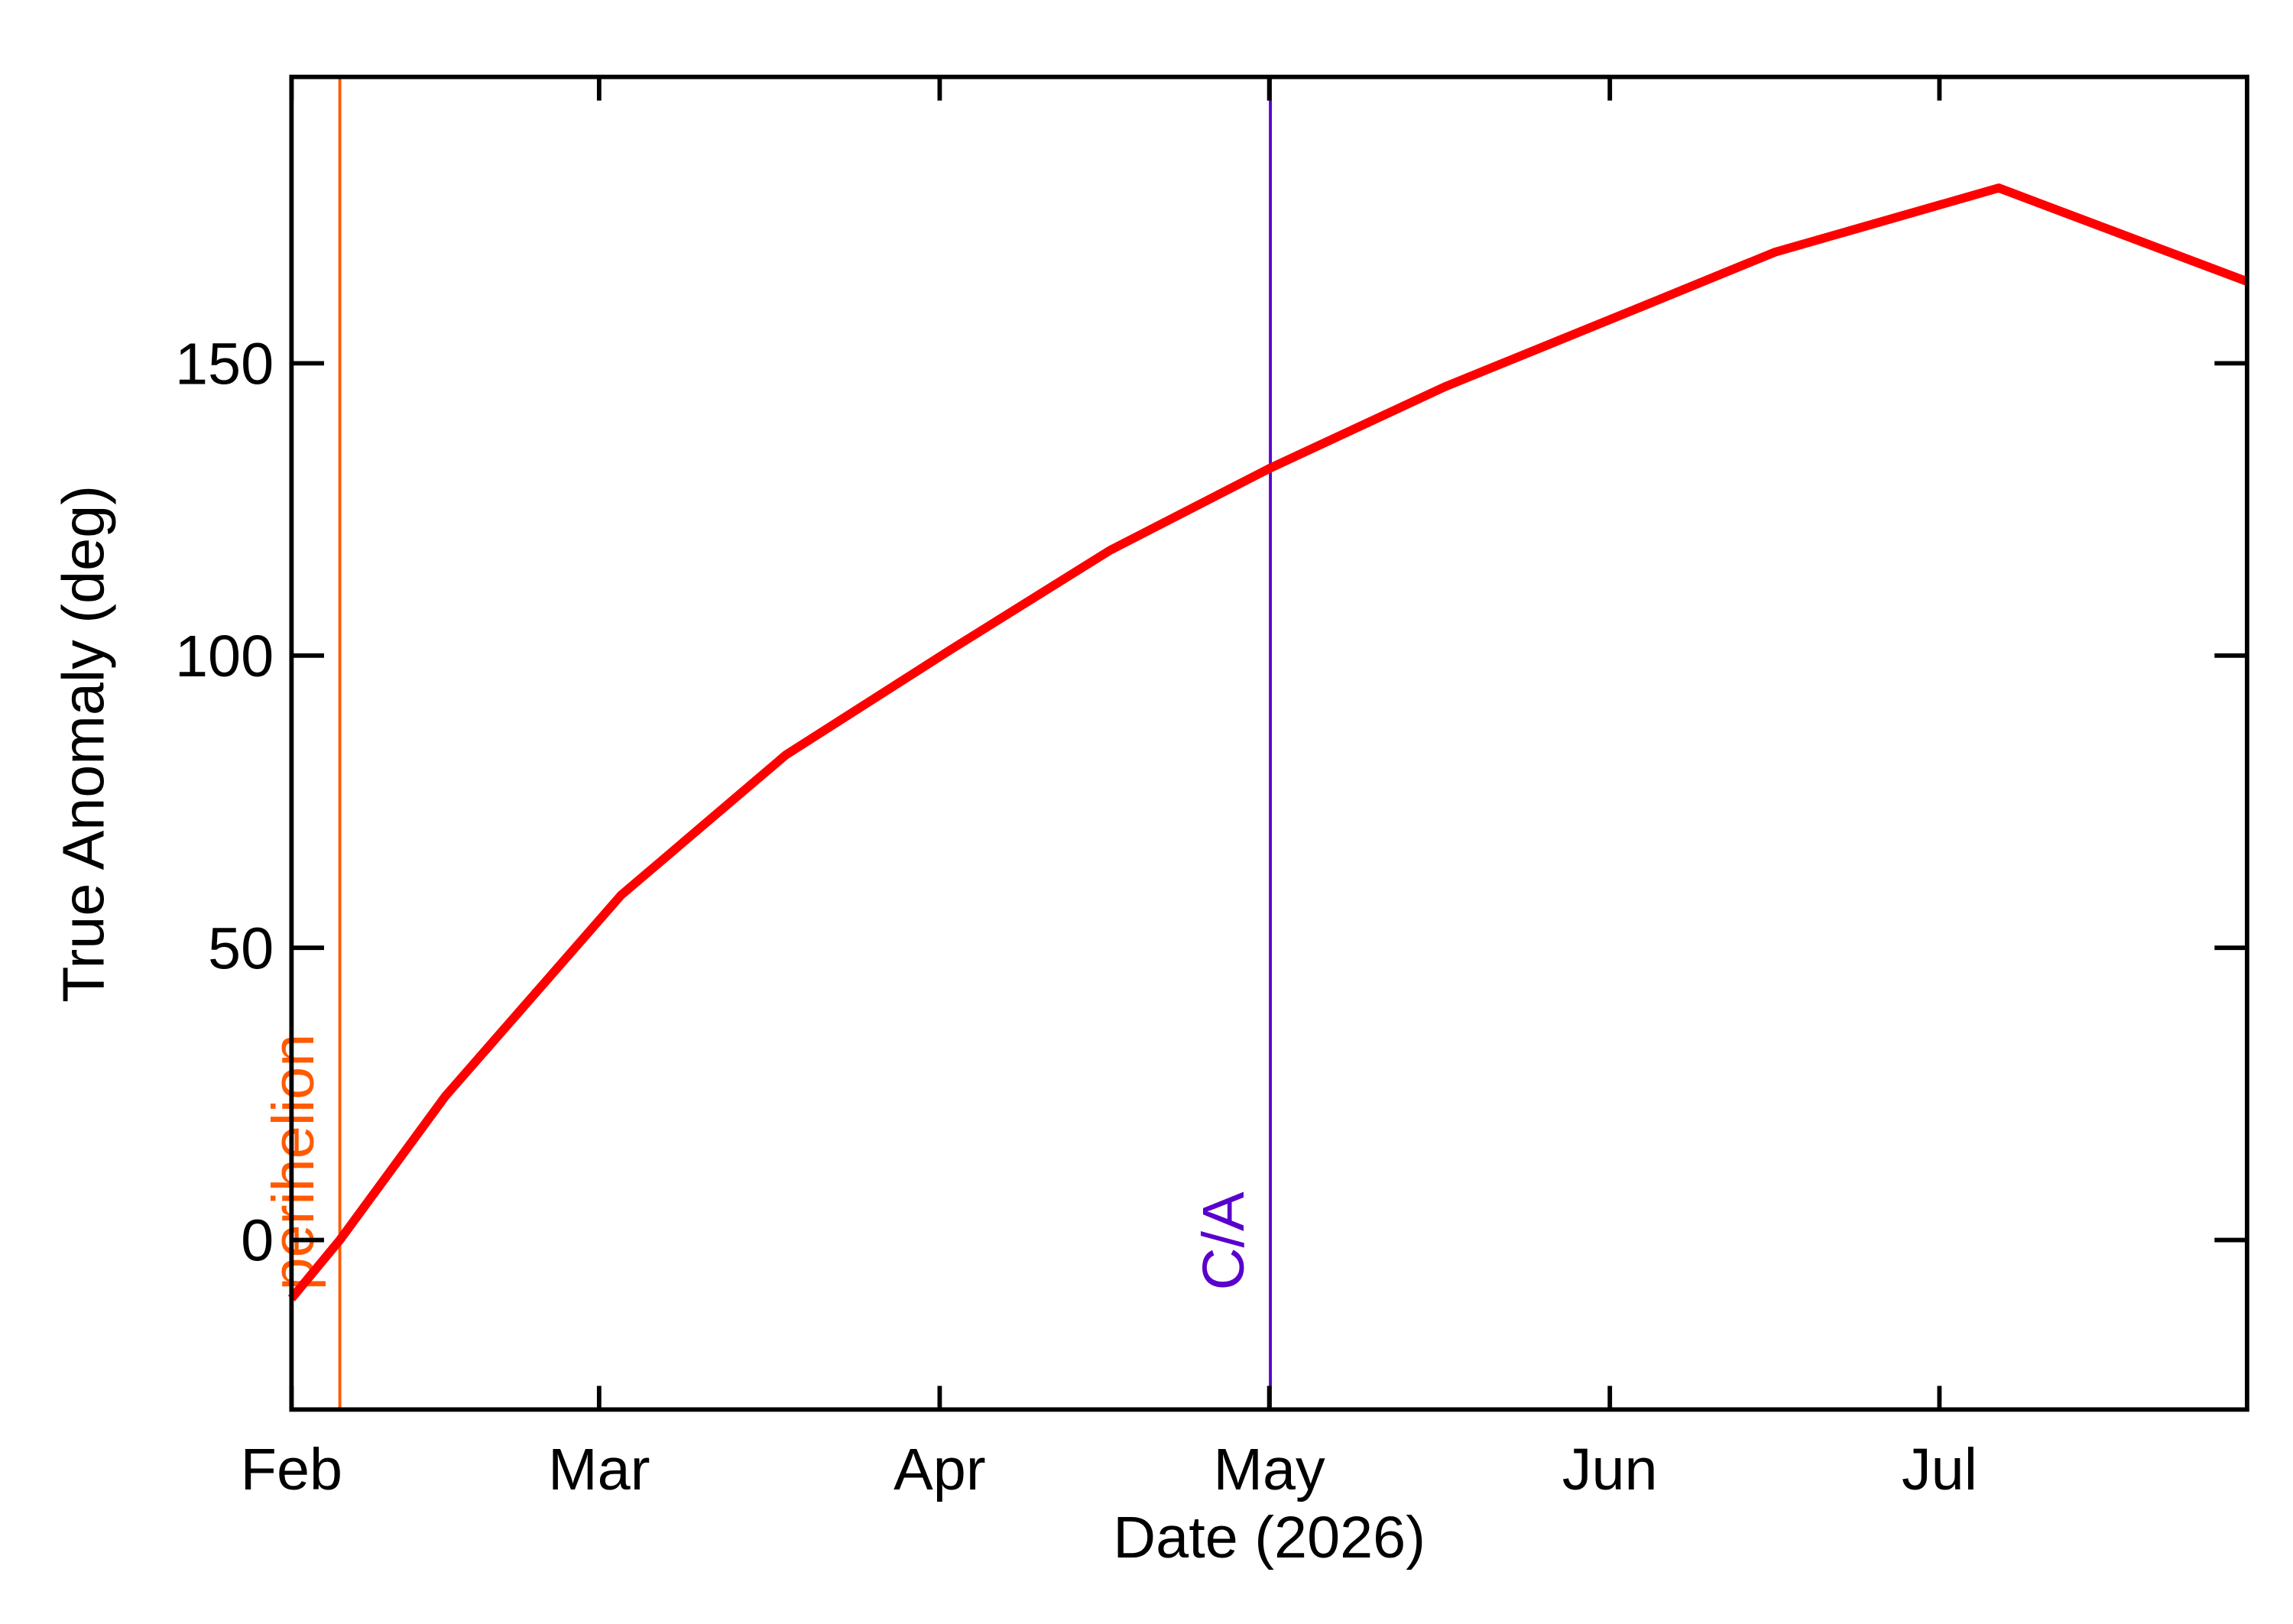  What do you see at coordinates (225, 364) in the screenshot?
I see `y-tick-label: 150` at bounding box center [225, 364].